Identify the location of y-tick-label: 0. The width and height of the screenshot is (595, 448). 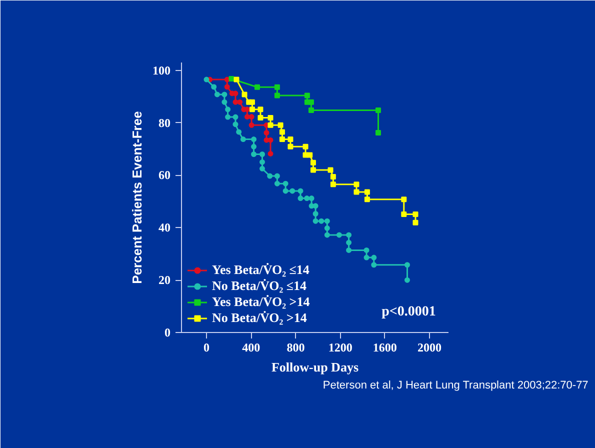
(167, 333).